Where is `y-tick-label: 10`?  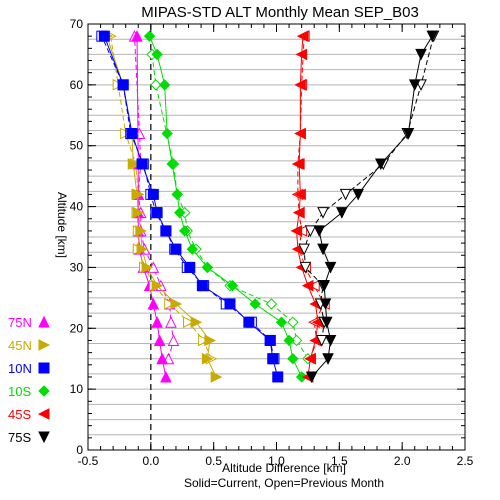 y-tick-label: 10 is located at coordinates (77, 389).